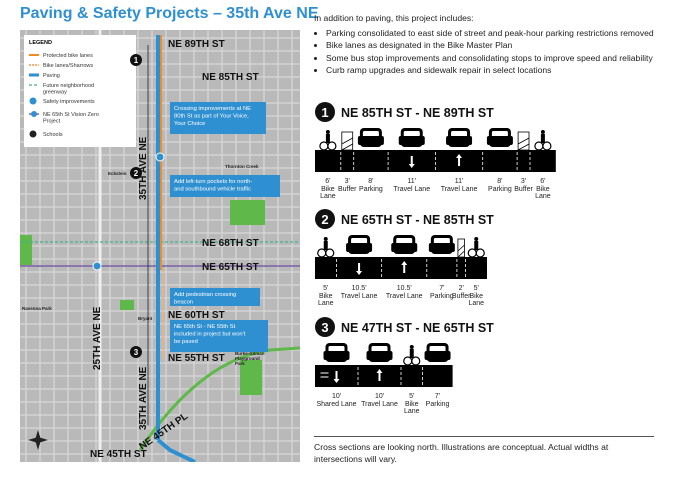 Image resolution: width=676 pixels, height=481 pixels. What do you see at coordinates (69, 102) in the screenshot?
I see `legend-label: Safety improvements` at bounding box center [69, 102].